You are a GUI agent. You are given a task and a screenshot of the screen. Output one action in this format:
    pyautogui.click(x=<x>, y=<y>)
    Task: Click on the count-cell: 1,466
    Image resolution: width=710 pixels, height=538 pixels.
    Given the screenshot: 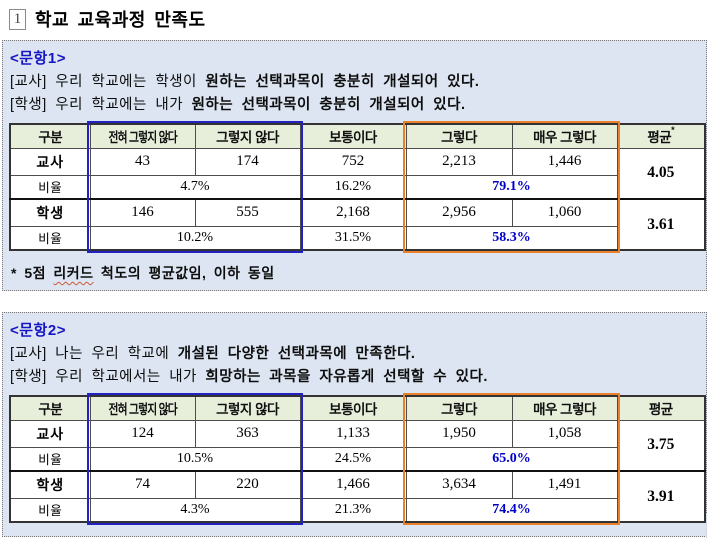 What is the action you would take?
    pyautogui.click(x=353, y=484)
    